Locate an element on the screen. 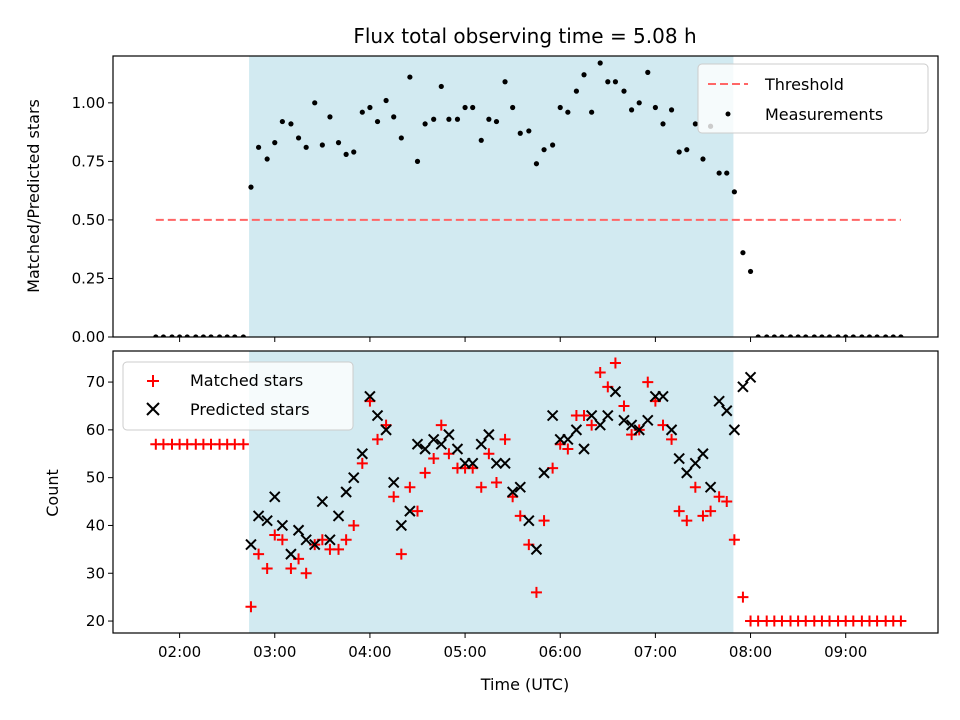  bottom-y-tick-label: 30 is located at coordinates (95, 573).